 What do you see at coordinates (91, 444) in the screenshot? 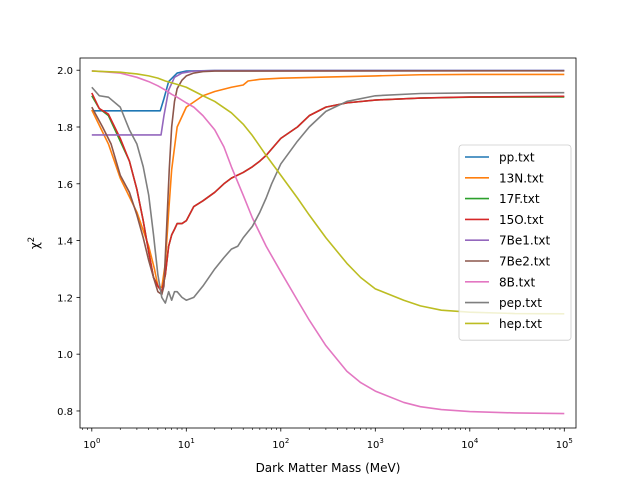
I see `x-tick-label-0: 10⁰` at bounding box center [91, 444].